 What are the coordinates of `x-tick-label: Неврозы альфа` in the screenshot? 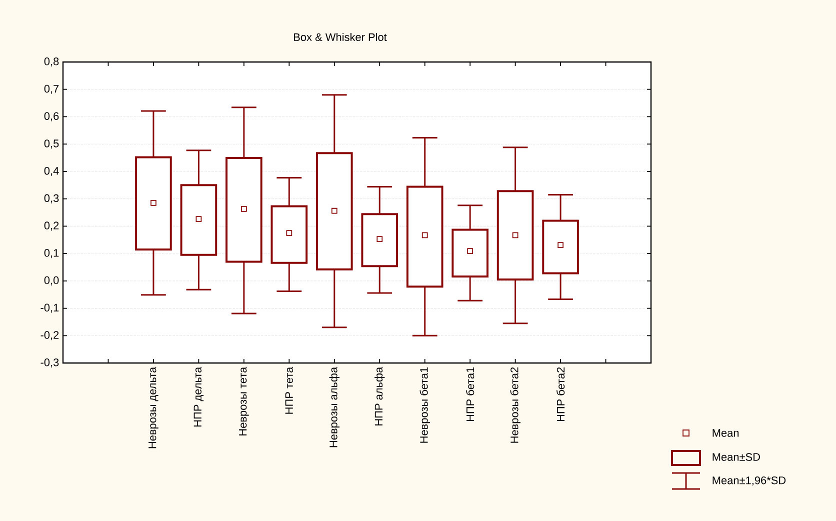 It's located at (334, 407).